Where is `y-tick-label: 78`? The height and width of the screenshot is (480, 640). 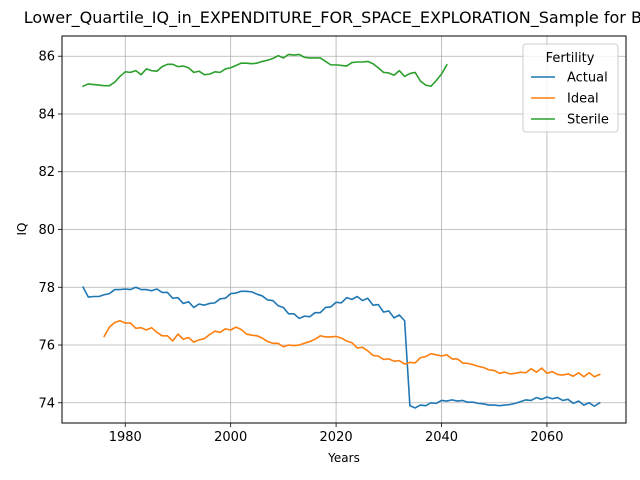
y-tick-label: 78 is located at coordinates (46, 288).